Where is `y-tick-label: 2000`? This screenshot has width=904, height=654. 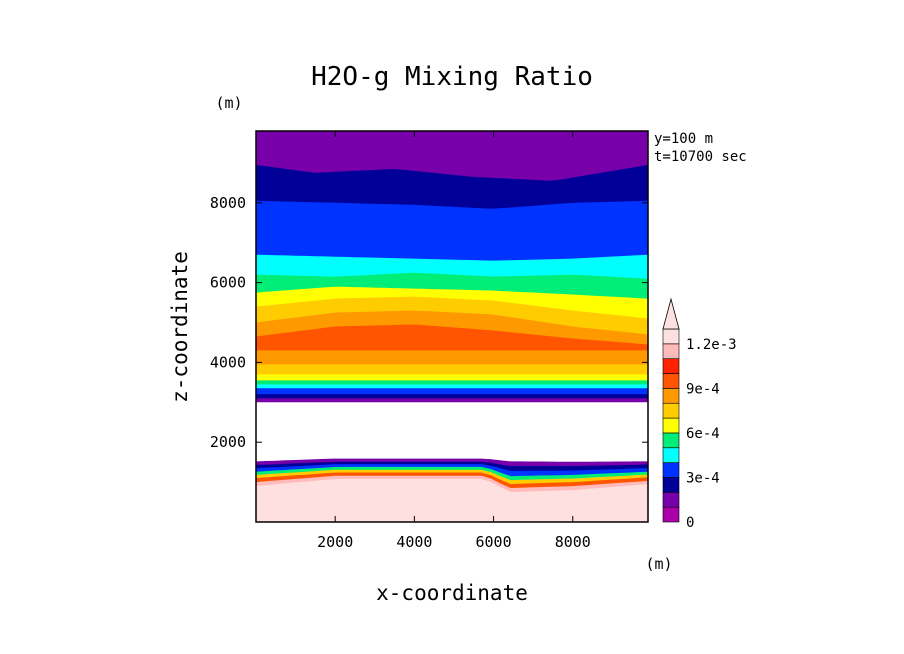 y-tick-label: 2000 is located at coordinates (228, 442).